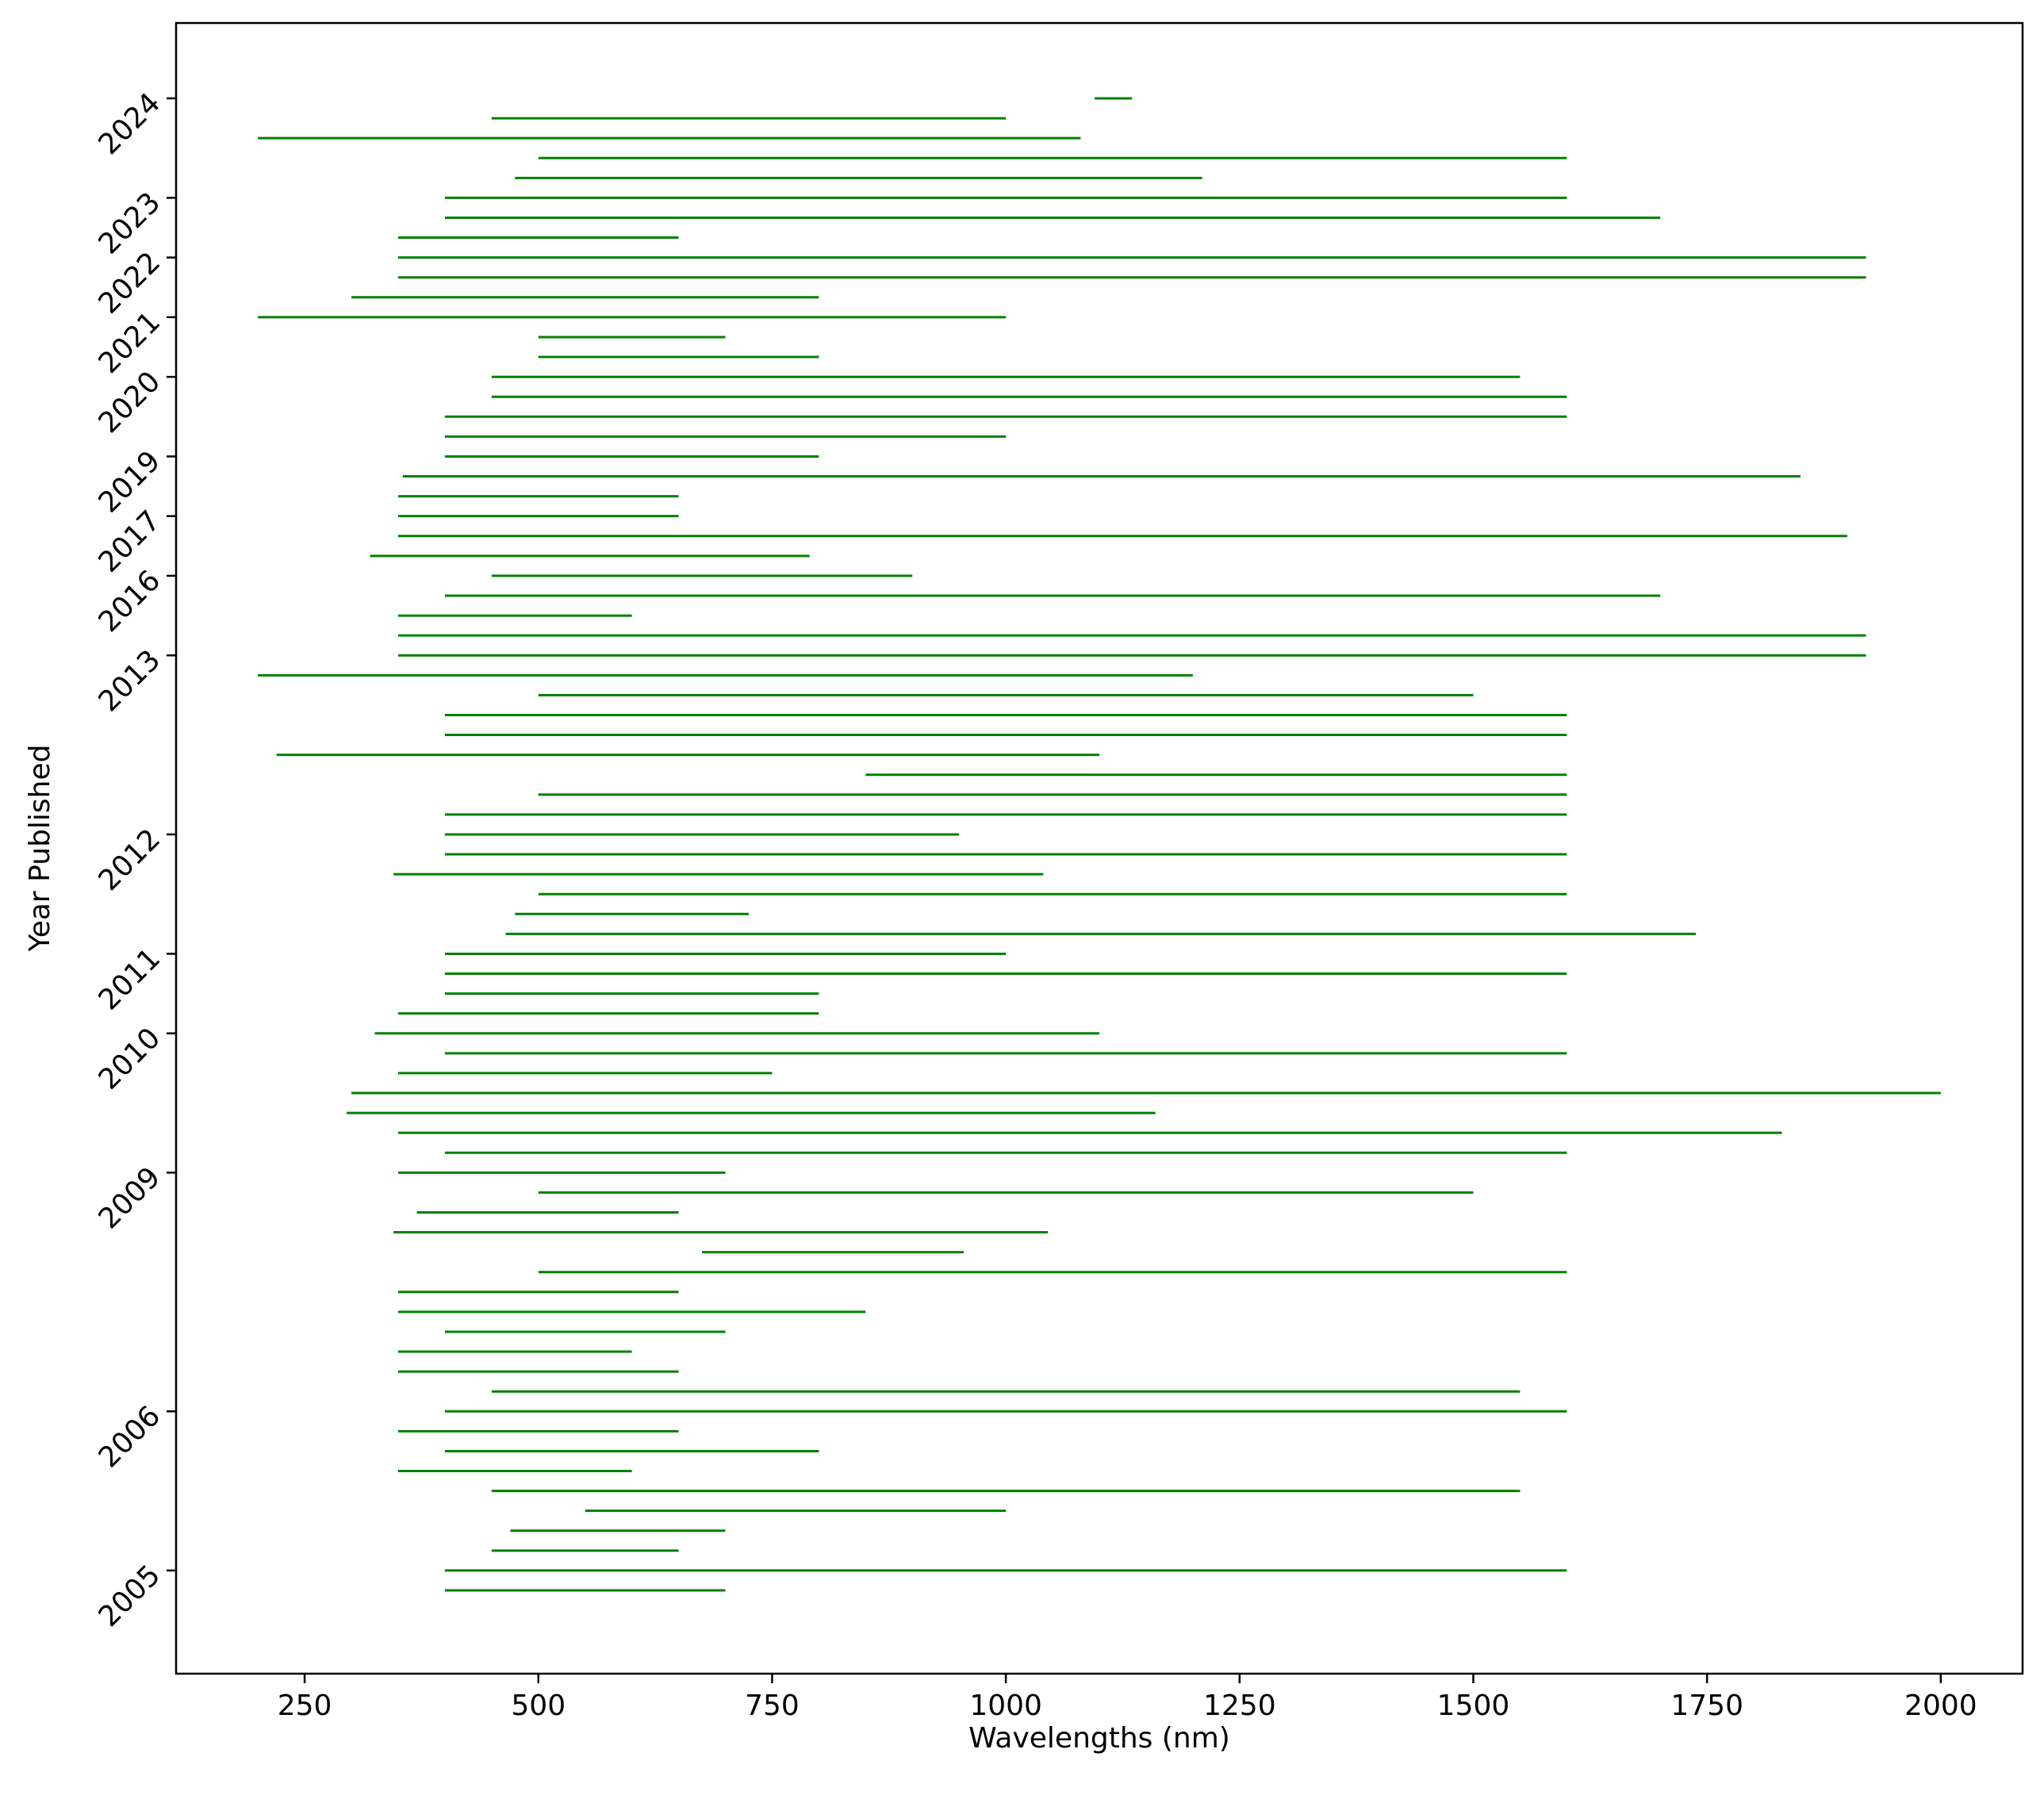  What do you see at coordinates (40, 849) in the screenshot?
I see `y-axis-label: Year Published` at bounding box center [40, 849].